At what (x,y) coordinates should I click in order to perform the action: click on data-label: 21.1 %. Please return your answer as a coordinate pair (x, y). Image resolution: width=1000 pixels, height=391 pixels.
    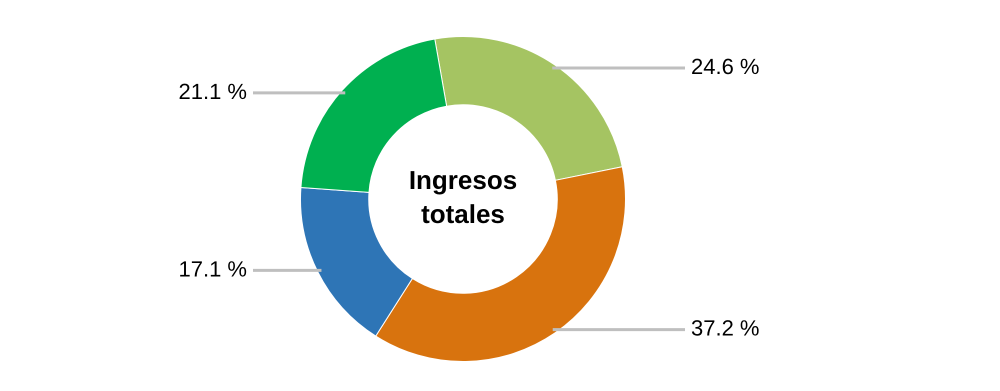
    Looking at the image, I should click on (212, 91).